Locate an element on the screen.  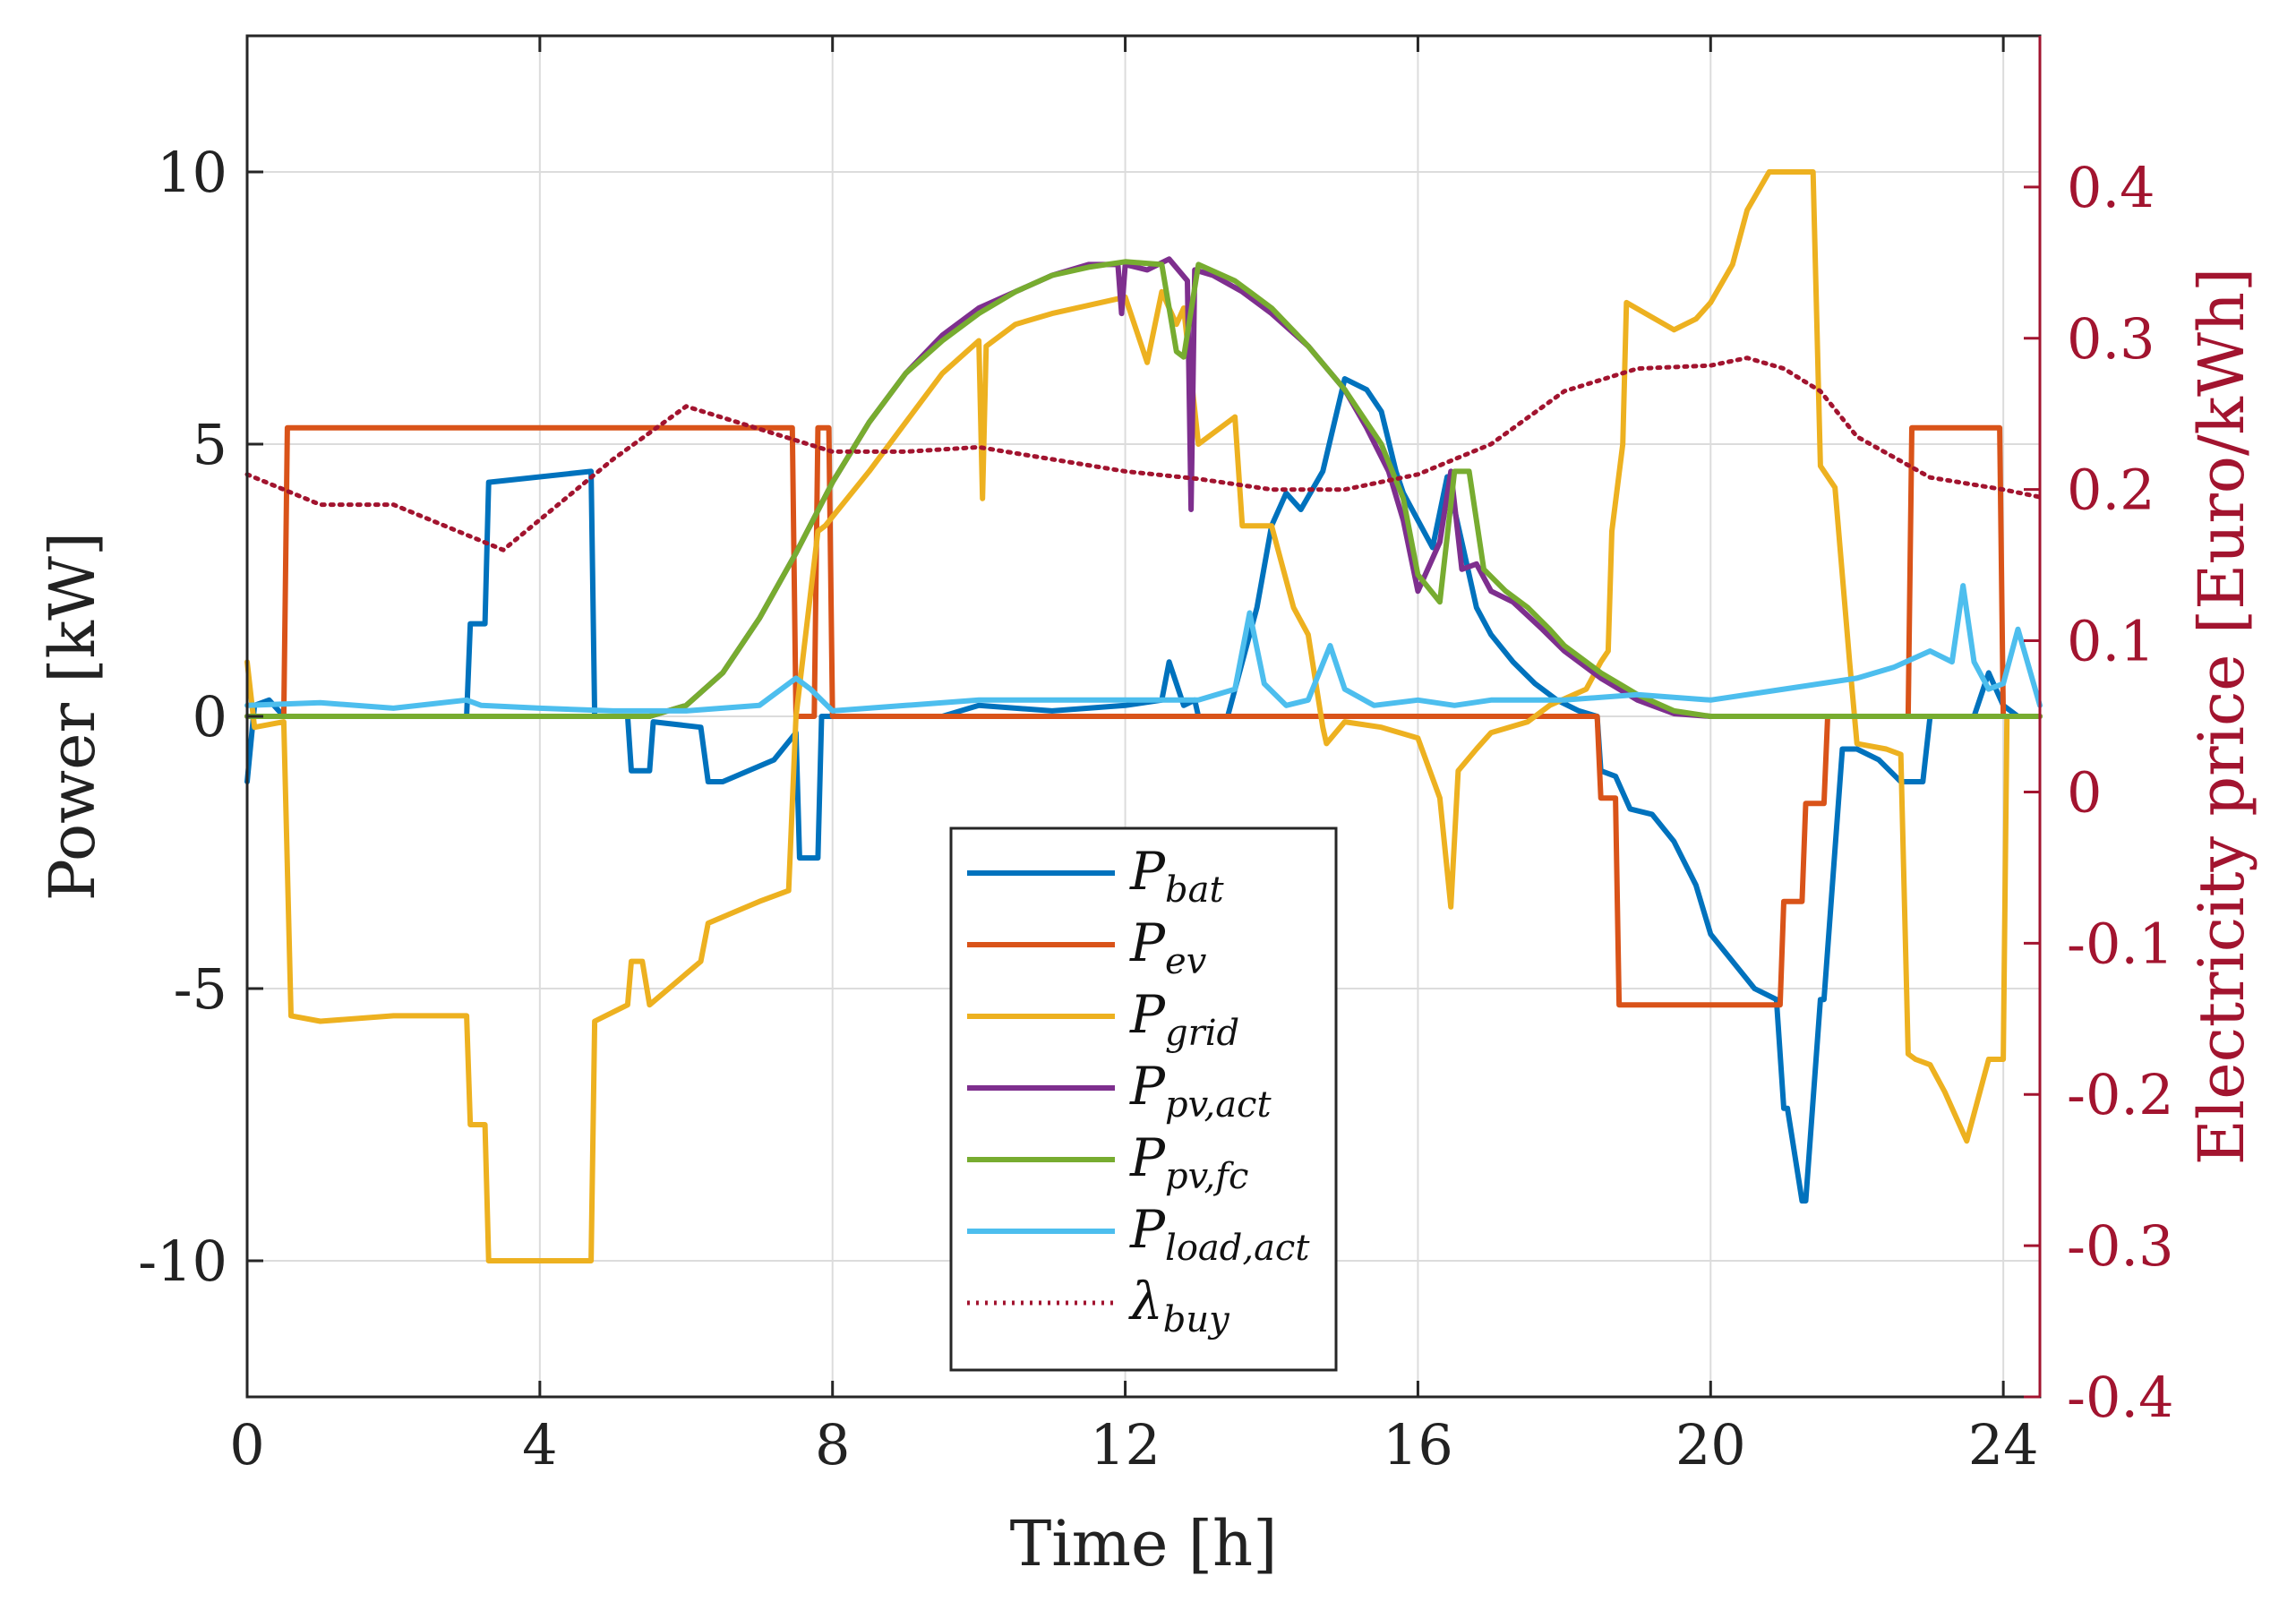
y-tick-label-right: 0.1 is located at coordinates (2111, 641).